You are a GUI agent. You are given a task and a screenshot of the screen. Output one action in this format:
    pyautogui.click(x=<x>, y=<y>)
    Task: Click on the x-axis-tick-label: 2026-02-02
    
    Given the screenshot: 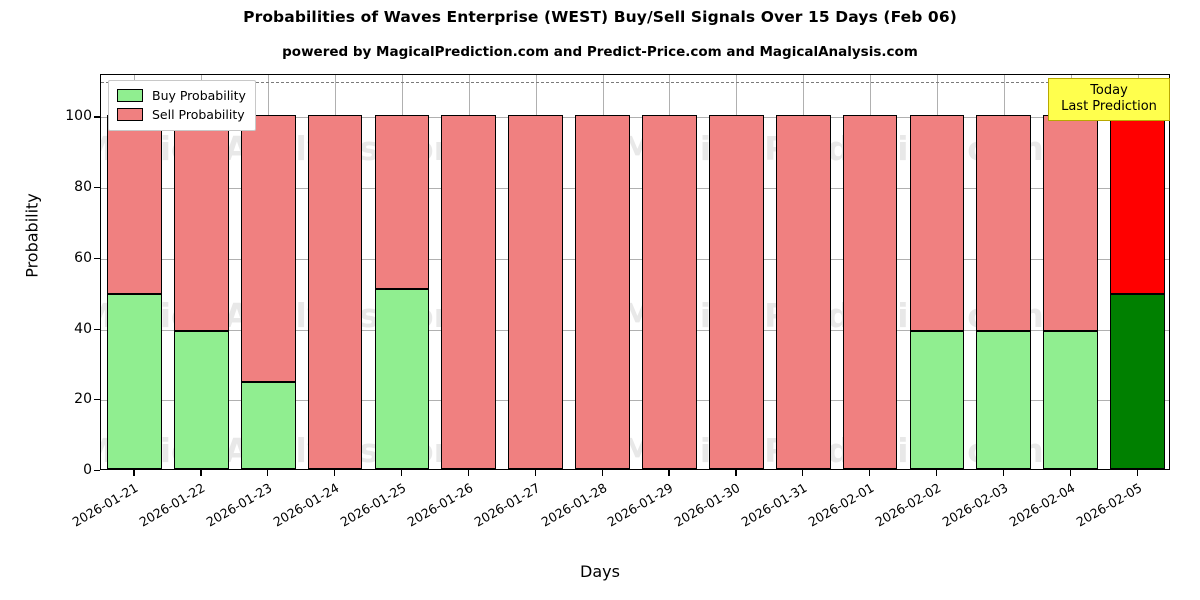 What is the action you would take?
    pyautogui.click(x=908, y=505)
    